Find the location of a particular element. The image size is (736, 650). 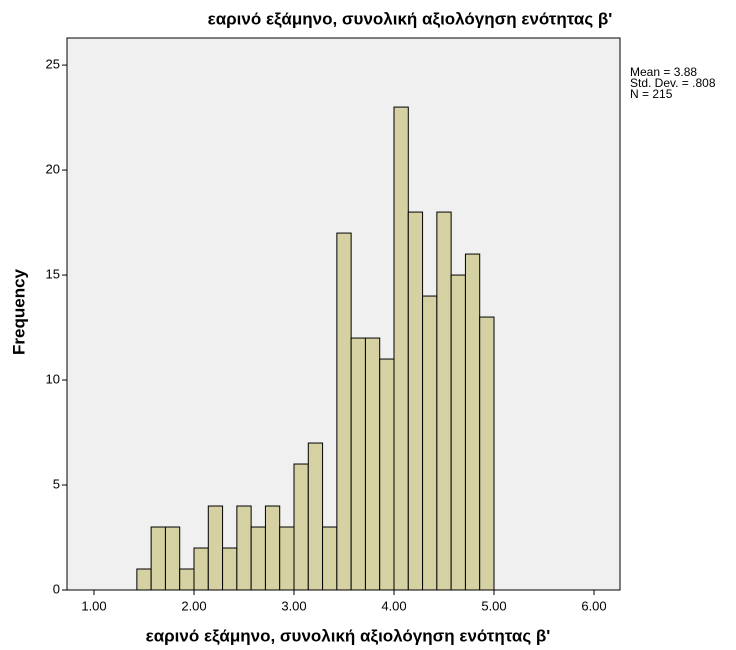

x-tick-label: 2.00 is located at coordinates (193, 605).